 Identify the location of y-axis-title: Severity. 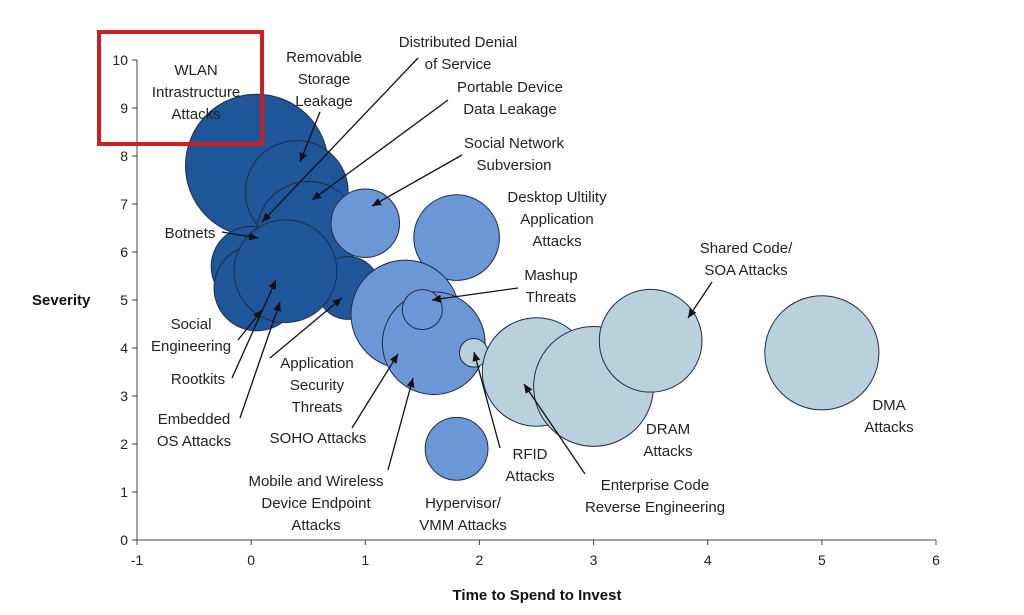
(61, 300).